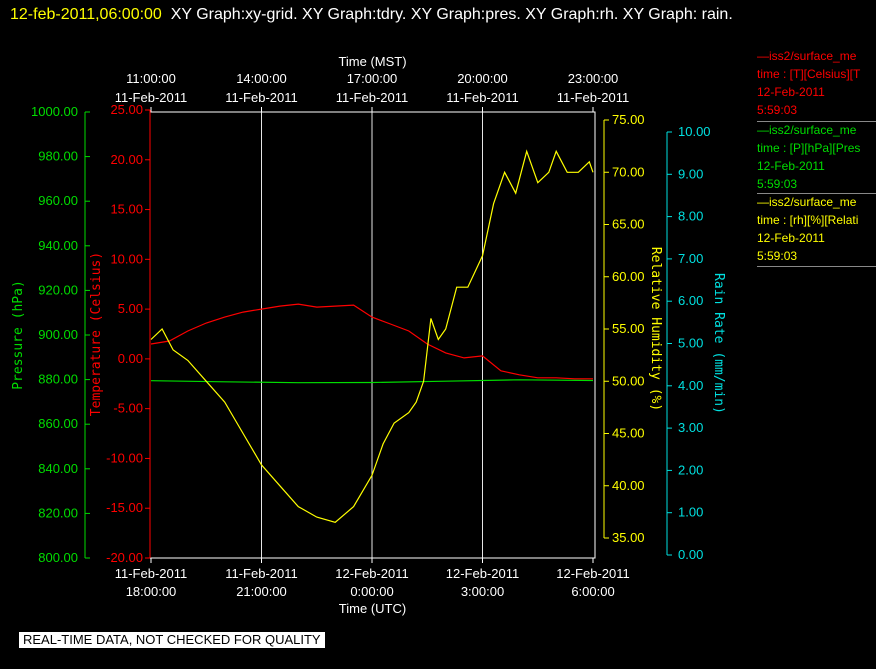 The image size is (876, 669). Describe the element at coordinates (58, 200) in the screenshot. I see `pressure-tick-label: 960.00` at that location.